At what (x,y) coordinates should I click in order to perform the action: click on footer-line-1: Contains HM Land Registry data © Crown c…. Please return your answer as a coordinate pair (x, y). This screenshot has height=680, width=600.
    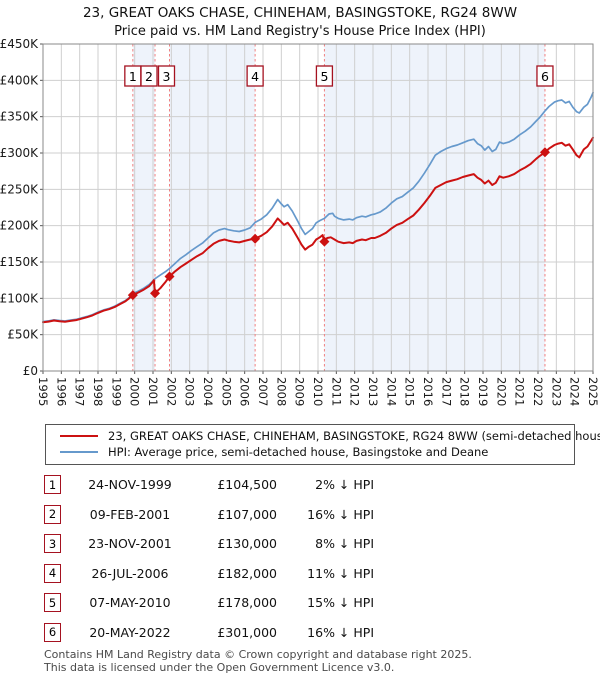
    Looking at the image, I should click on (258, 654).